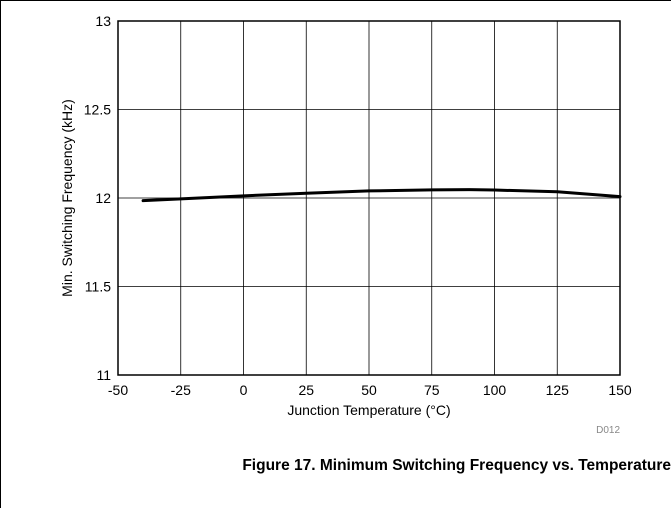  What do you see at coordinates (368, 410) in the screenshot?
I see `x-axis-label: Junction Temperature (°C)` at bounding box center [368, 410].